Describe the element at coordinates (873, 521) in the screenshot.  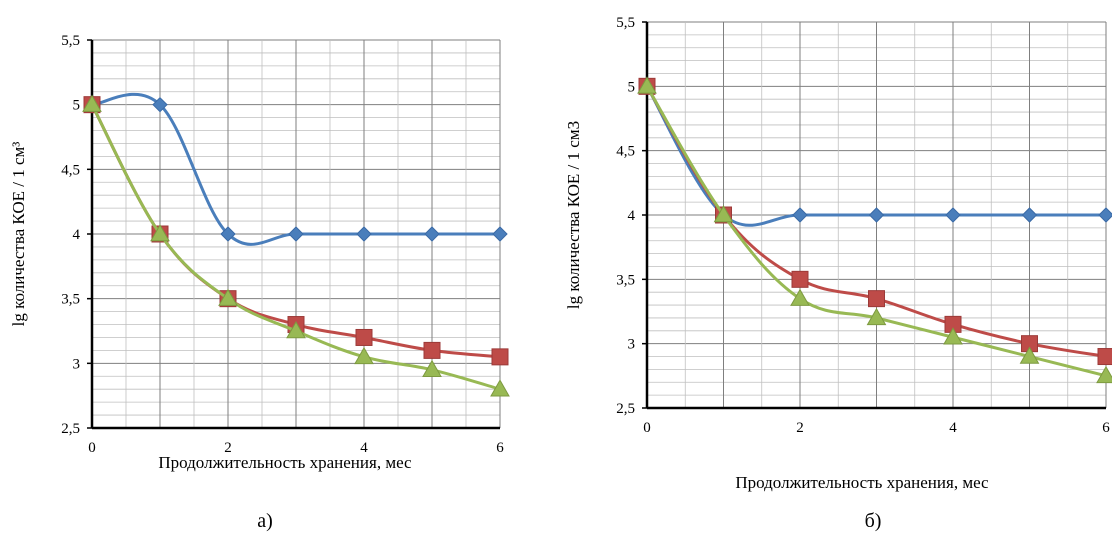
I see `panel-caption: б)` at that location.